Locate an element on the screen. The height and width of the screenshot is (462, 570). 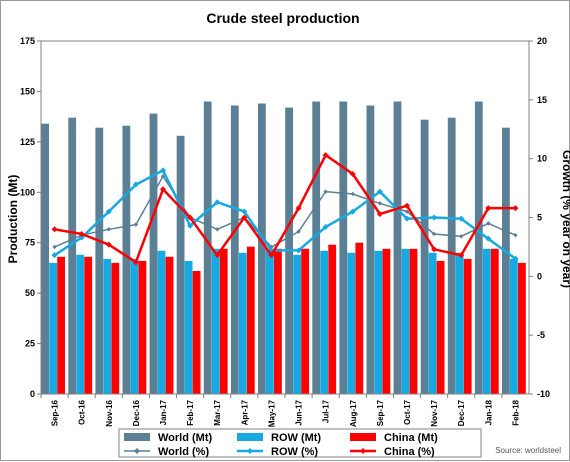
x-tick-label: Jan-17 is located at coordinates (163, 412).